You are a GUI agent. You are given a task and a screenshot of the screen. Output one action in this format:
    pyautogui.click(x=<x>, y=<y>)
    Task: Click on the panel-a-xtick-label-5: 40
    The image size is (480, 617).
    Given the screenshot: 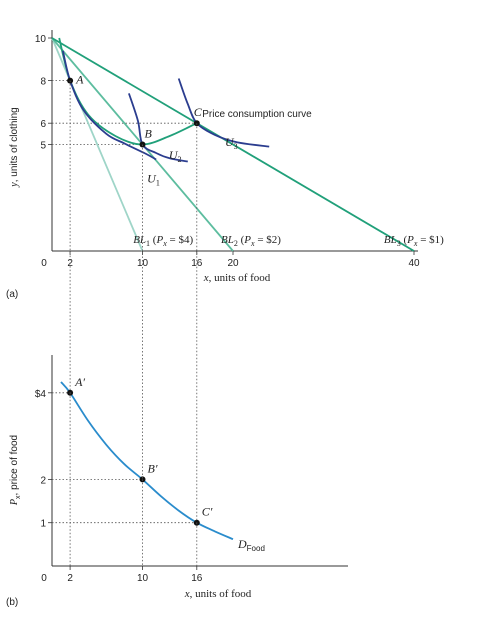 What is the action you would take?
    pyautogui.click(x=414, y=263)
    